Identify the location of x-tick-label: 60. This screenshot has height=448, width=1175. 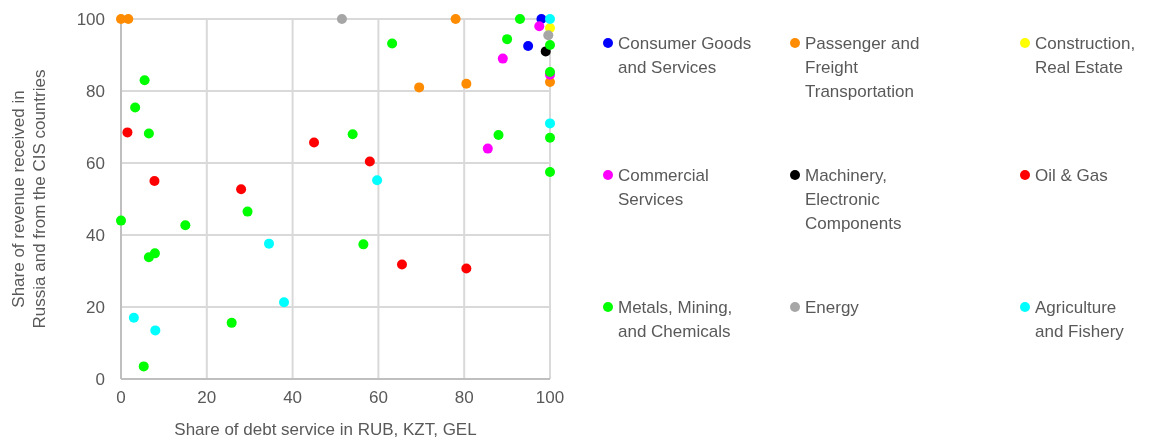
(378, 397).